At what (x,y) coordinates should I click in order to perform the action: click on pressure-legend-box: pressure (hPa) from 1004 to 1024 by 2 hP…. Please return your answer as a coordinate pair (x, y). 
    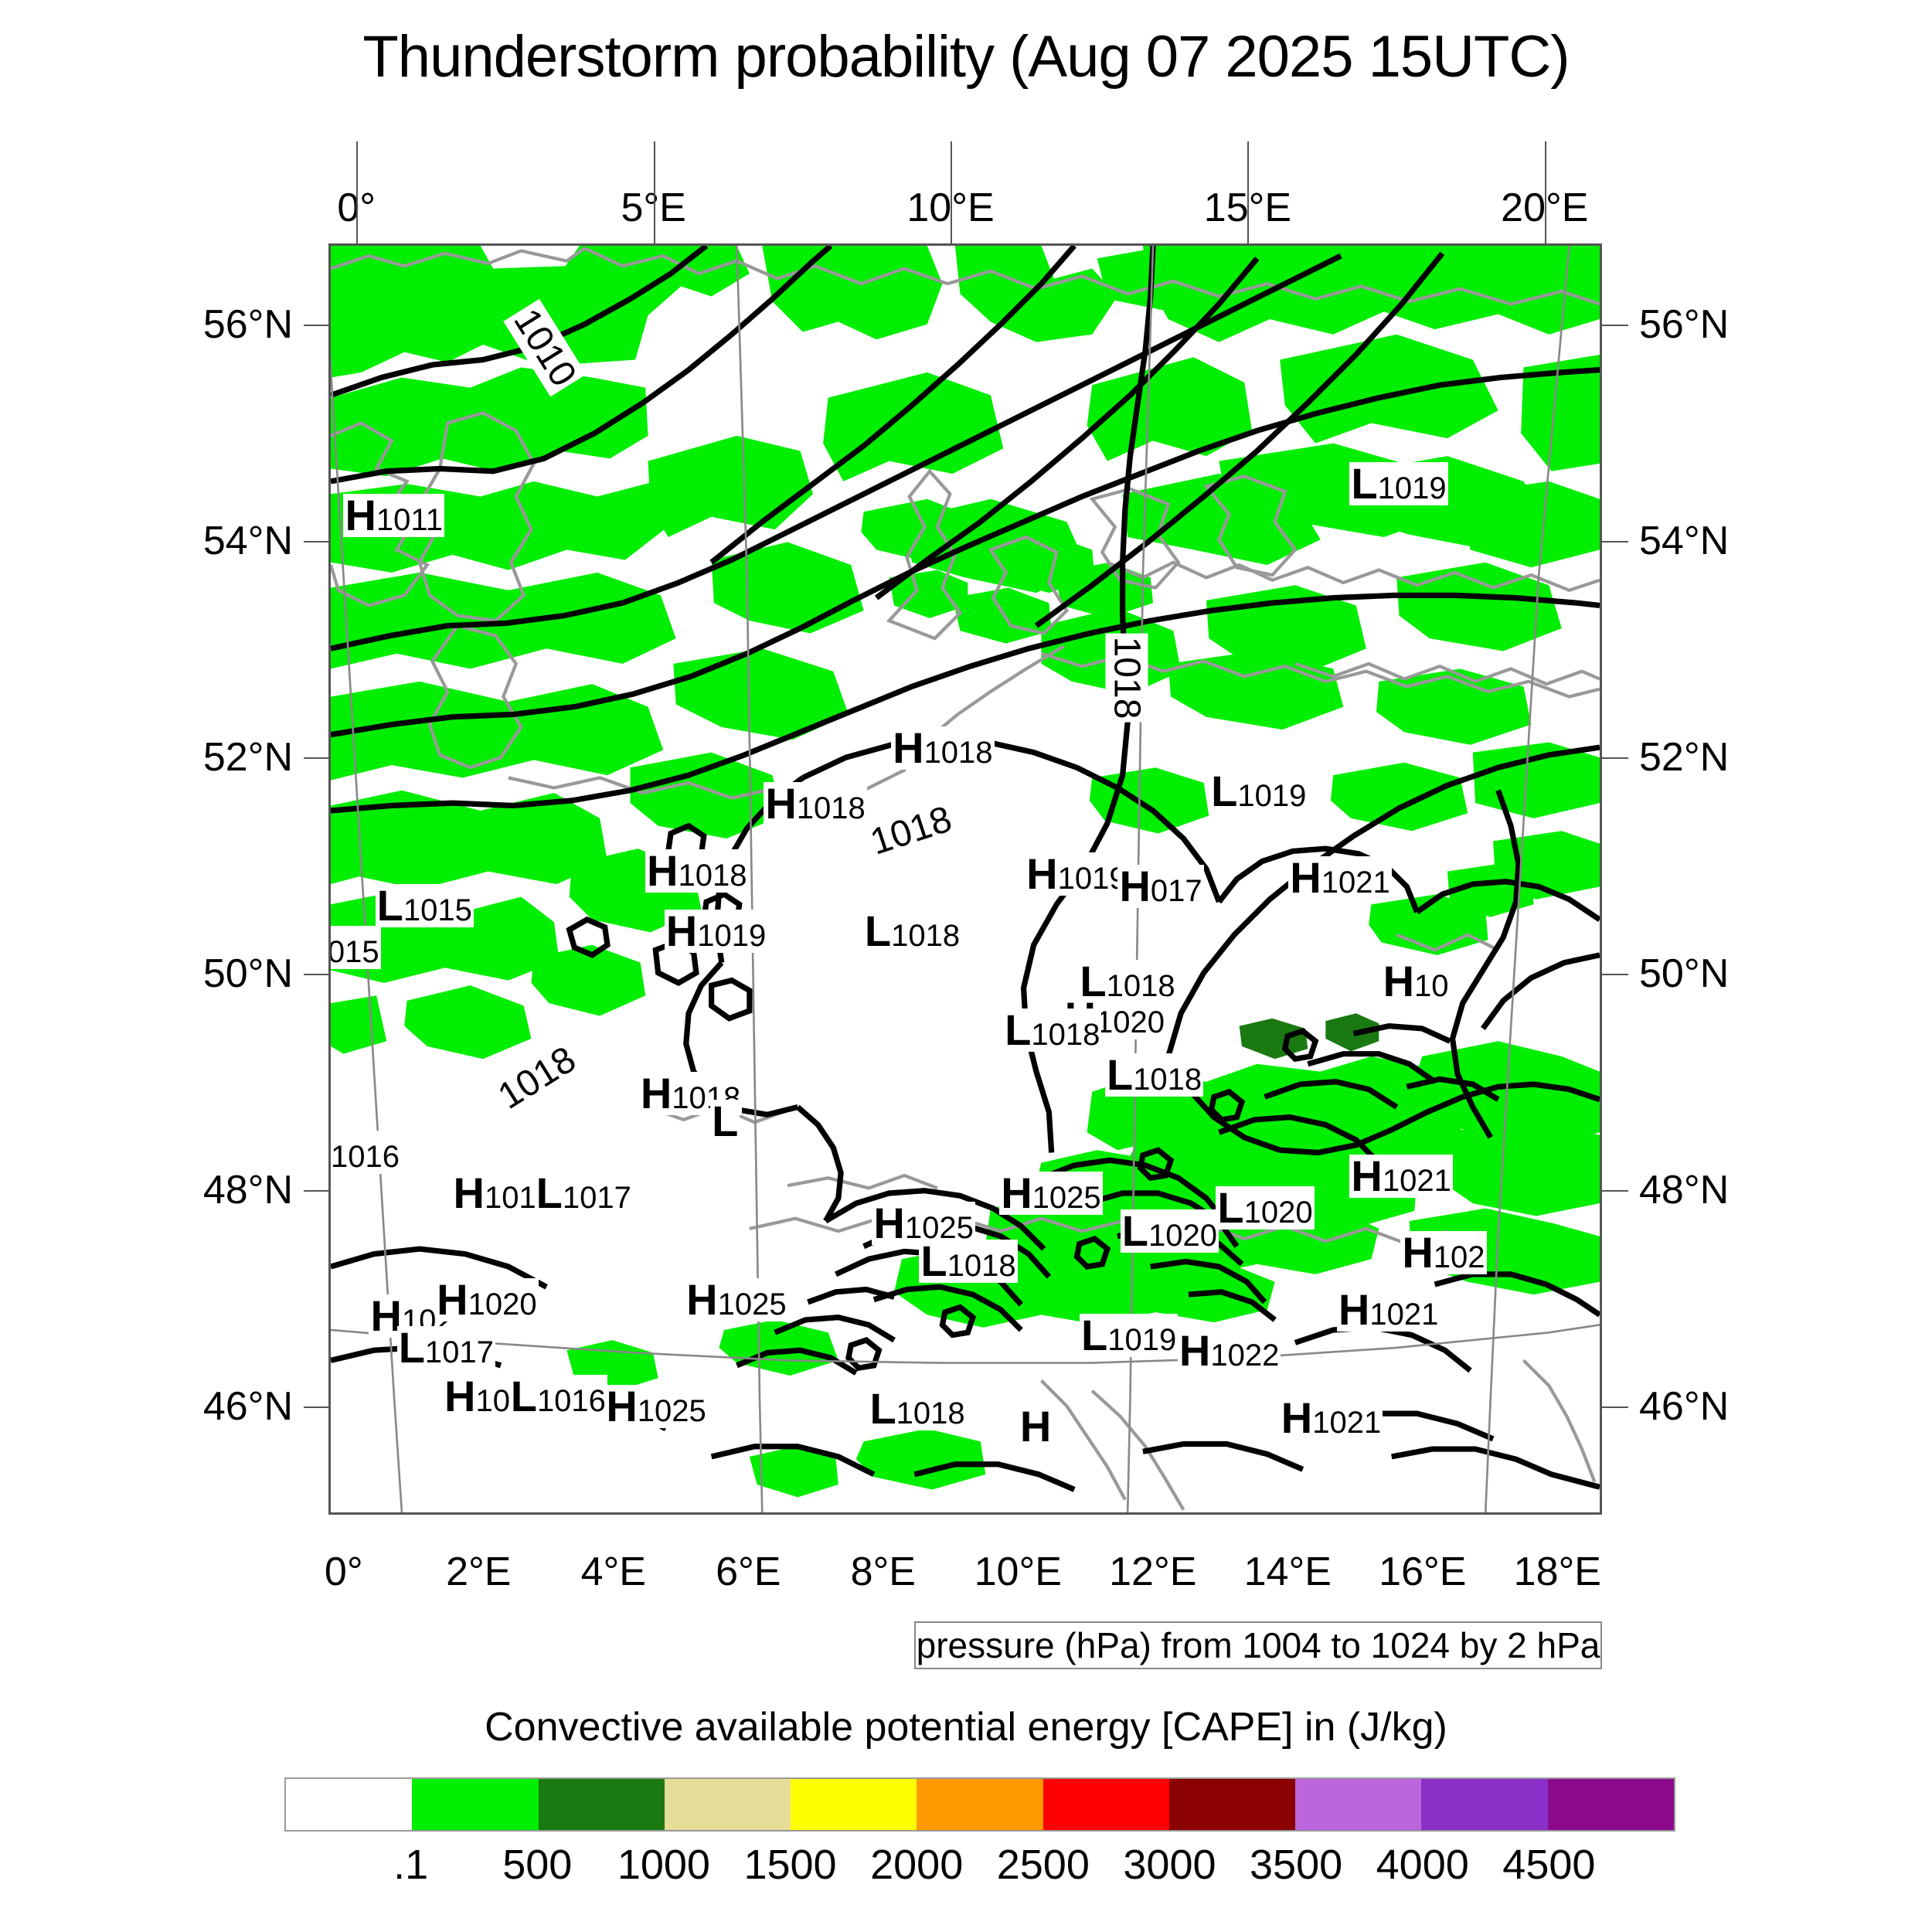
    Looking at the image, I should click on (1258, 1645).